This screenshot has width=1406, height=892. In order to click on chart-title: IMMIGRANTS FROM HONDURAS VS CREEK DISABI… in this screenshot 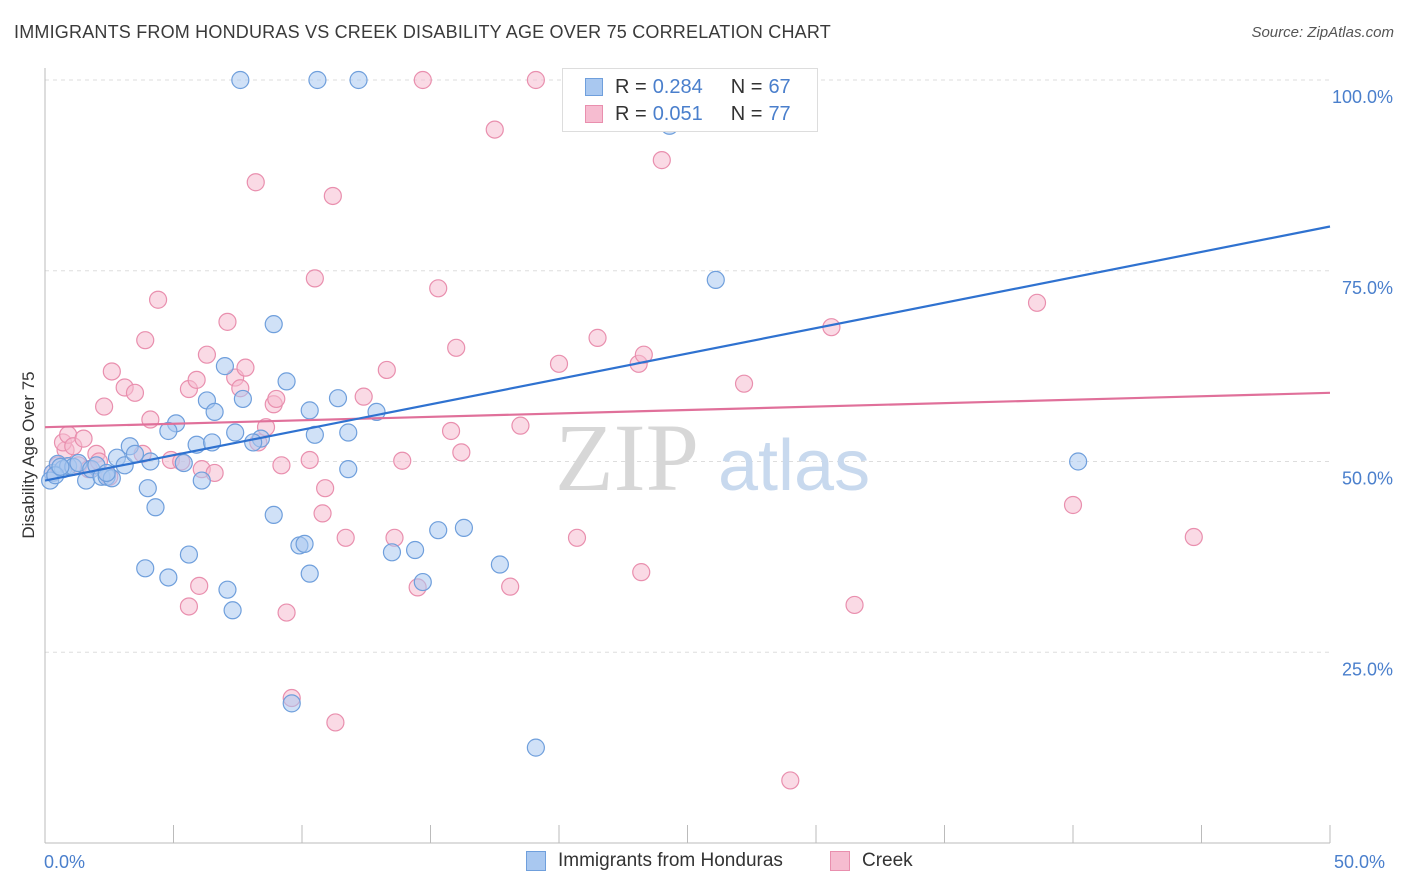, I will do `click(422, 32)`.